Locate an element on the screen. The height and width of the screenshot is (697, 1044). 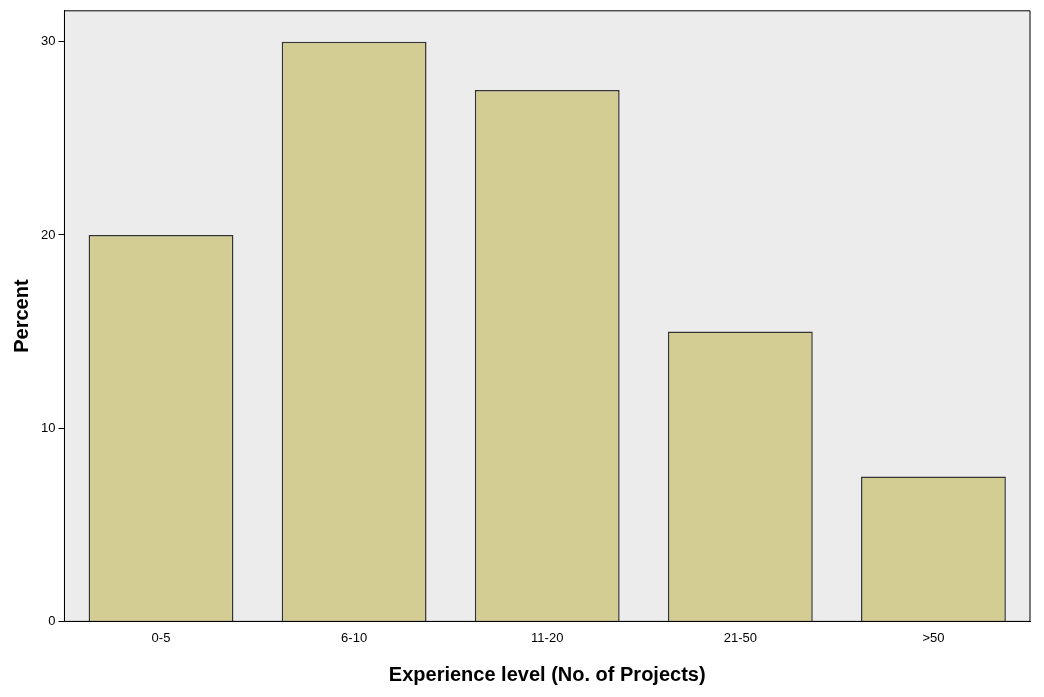
y-tick-label: 30 is located at coordinates (48, 41).